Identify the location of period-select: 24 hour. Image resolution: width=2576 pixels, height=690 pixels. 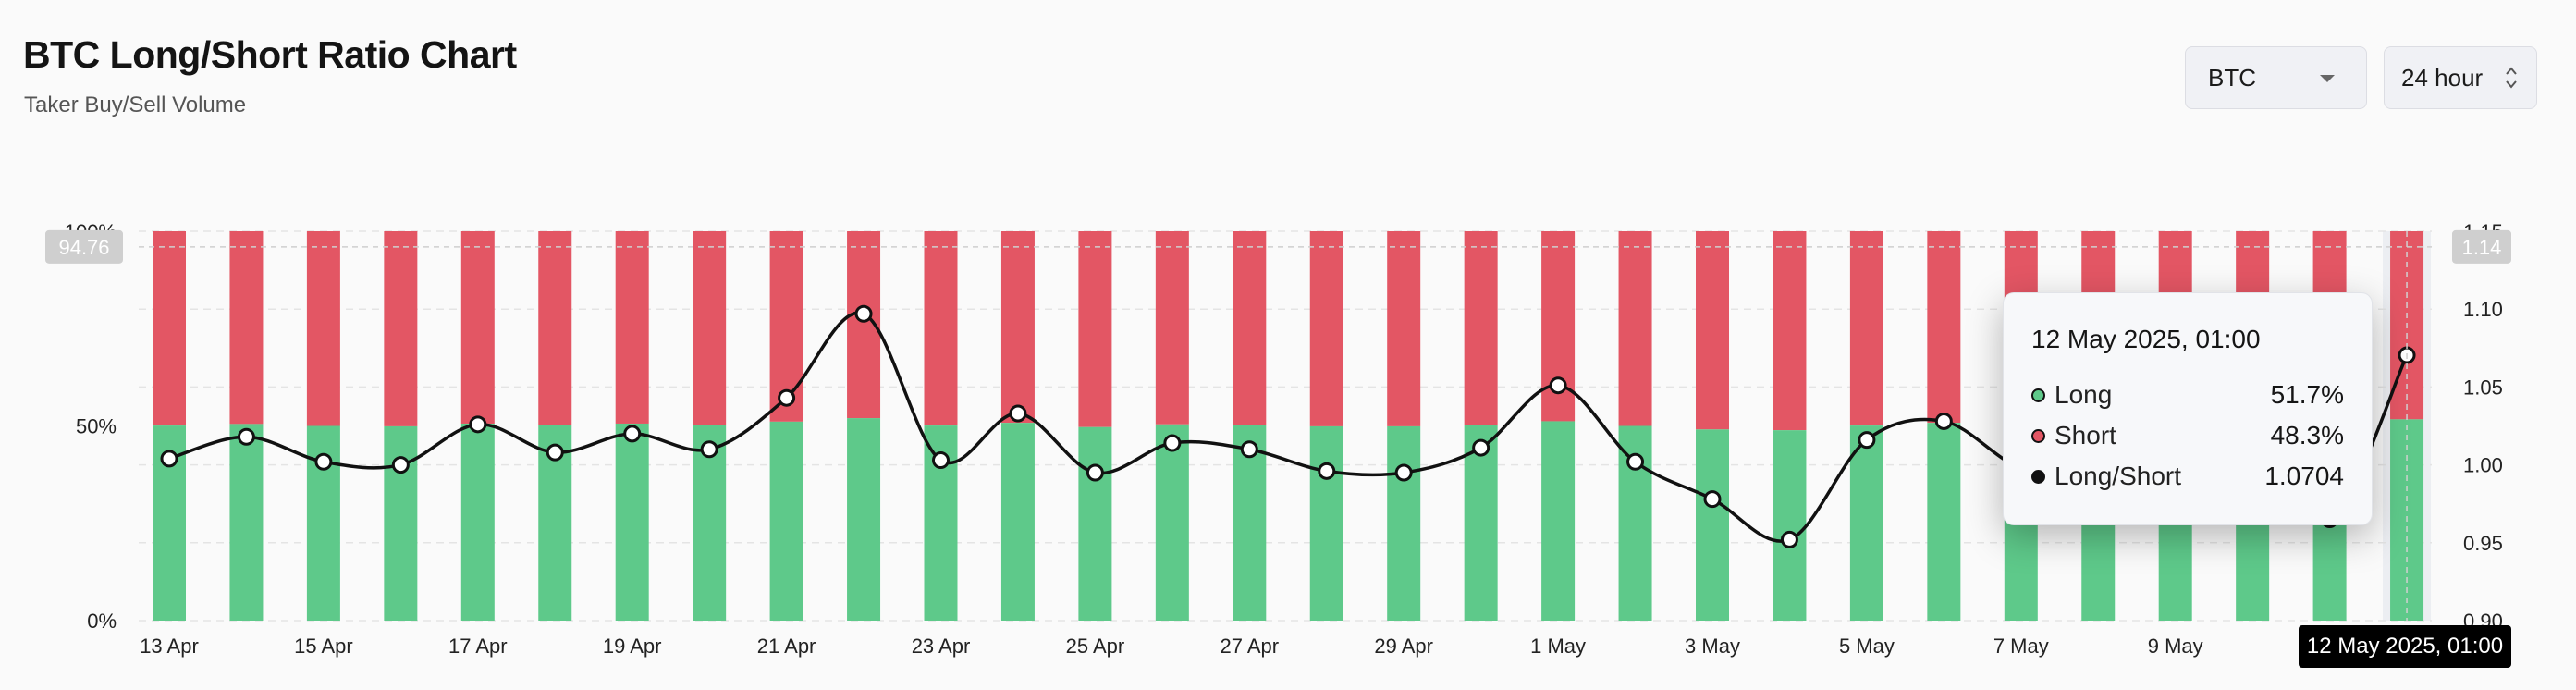
(2460, 77).